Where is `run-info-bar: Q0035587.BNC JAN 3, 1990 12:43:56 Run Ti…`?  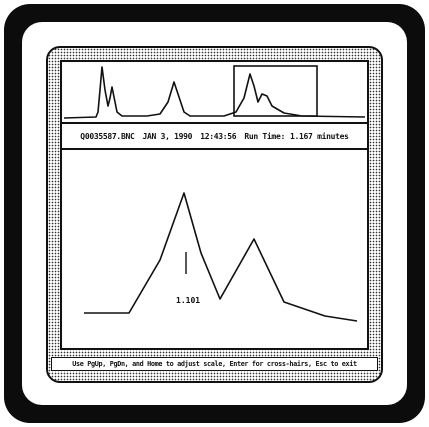 run-info-bar: Q0035587.BNC JAN 3, 1990 12:43:56 Run Ti… is located at coordinates (214, 137).